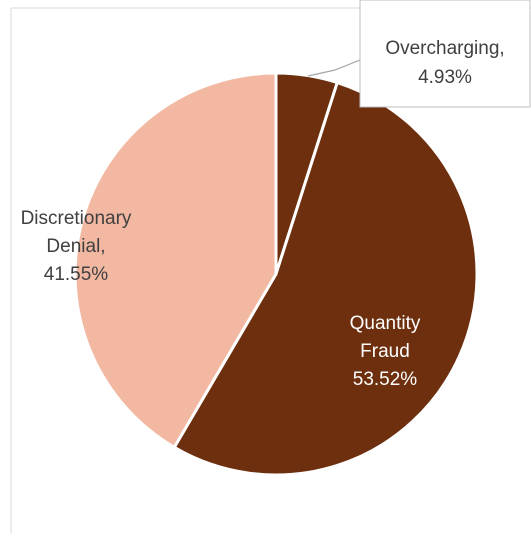 Image resolution: width=531 pixels, height=538 pixels. Describe the element at coordinates (76, 218) in the screenshot. I see `data-label-line: Discretionary` at that location.